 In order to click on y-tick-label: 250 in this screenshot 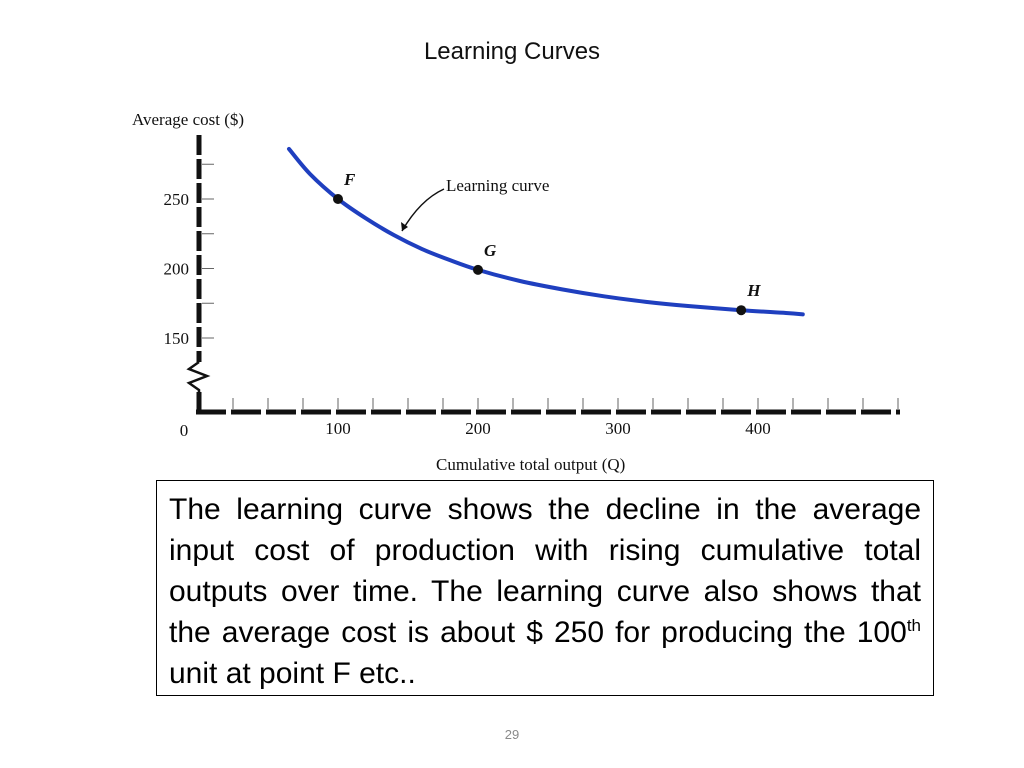, I will do `click(177, 199)`.